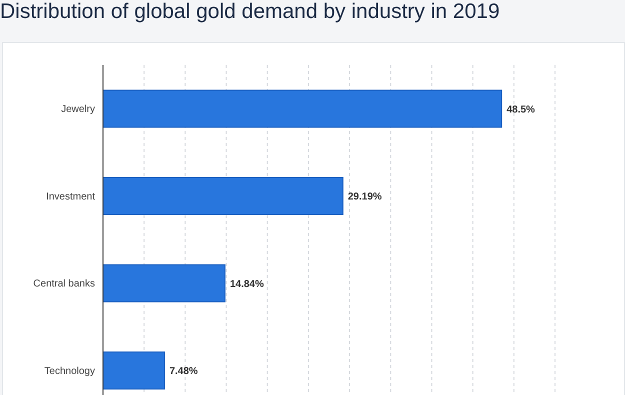  I want to click on y-tick-label: Central banks, so click(64, 284).